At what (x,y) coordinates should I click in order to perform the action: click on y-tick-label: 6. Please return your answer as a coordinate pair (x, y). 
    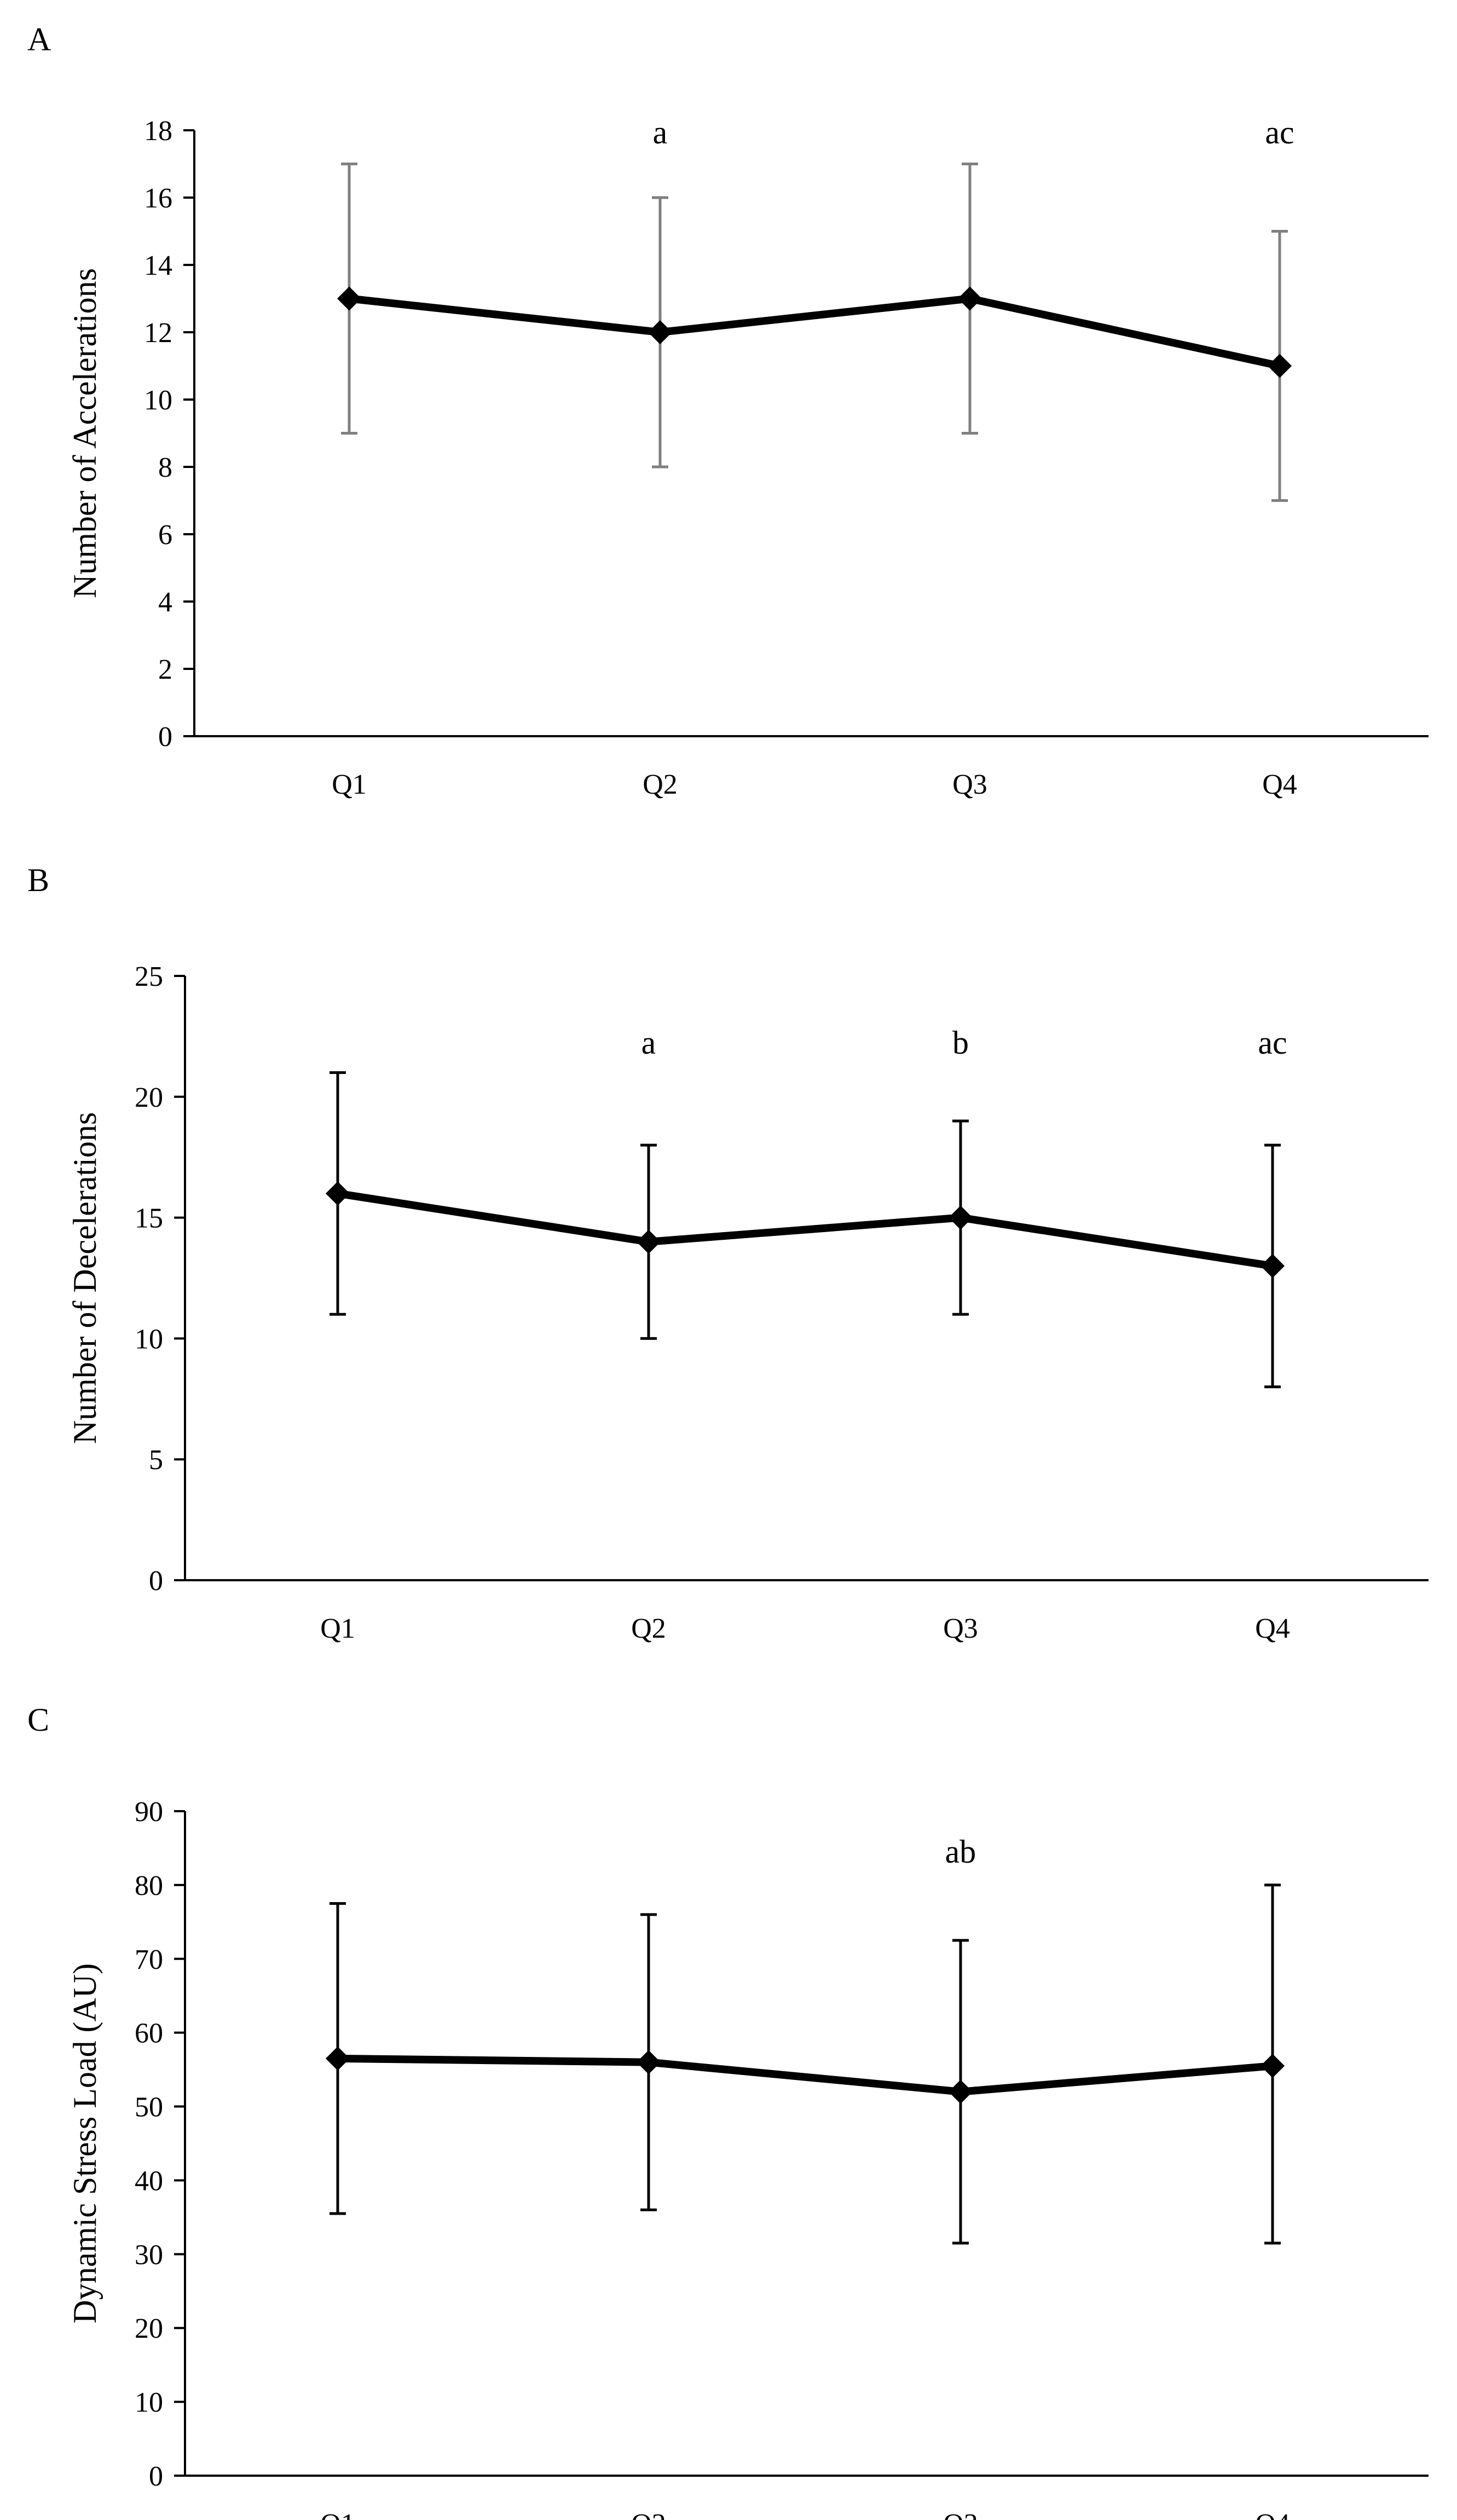
    Looking at the image, I should click on (165, 535).